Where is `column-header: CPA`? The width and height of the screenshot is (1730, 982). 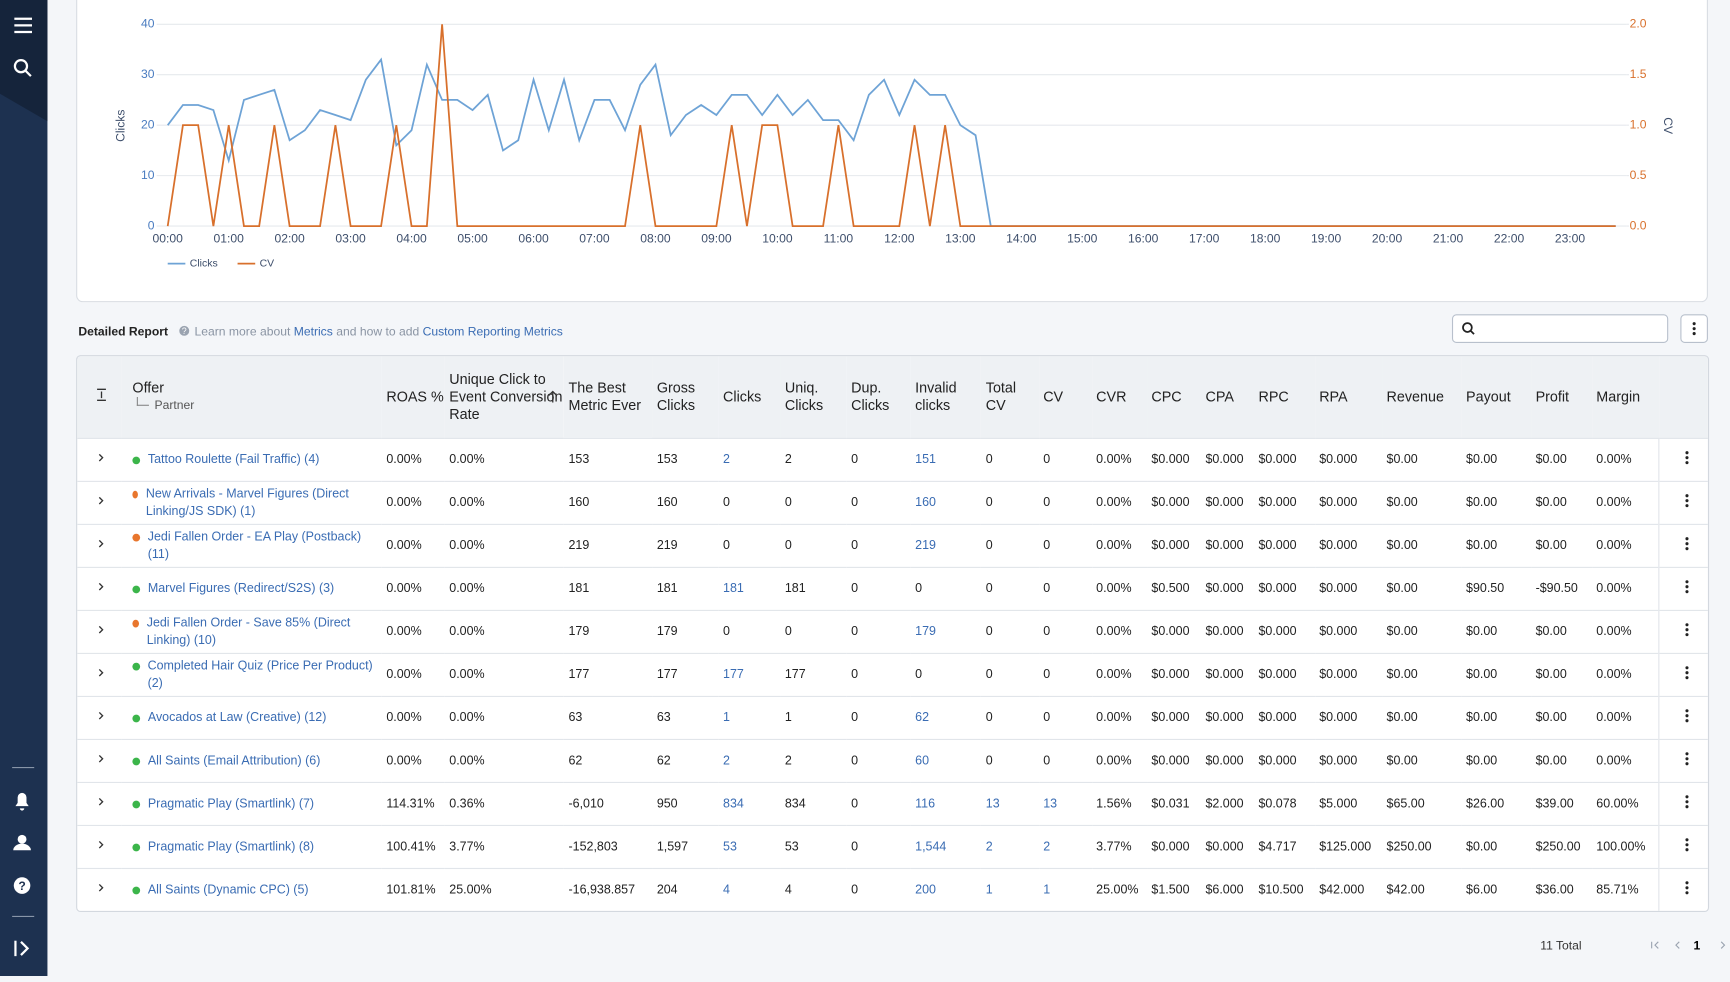 column-header: CPA is located at coordinates (1228, 397).